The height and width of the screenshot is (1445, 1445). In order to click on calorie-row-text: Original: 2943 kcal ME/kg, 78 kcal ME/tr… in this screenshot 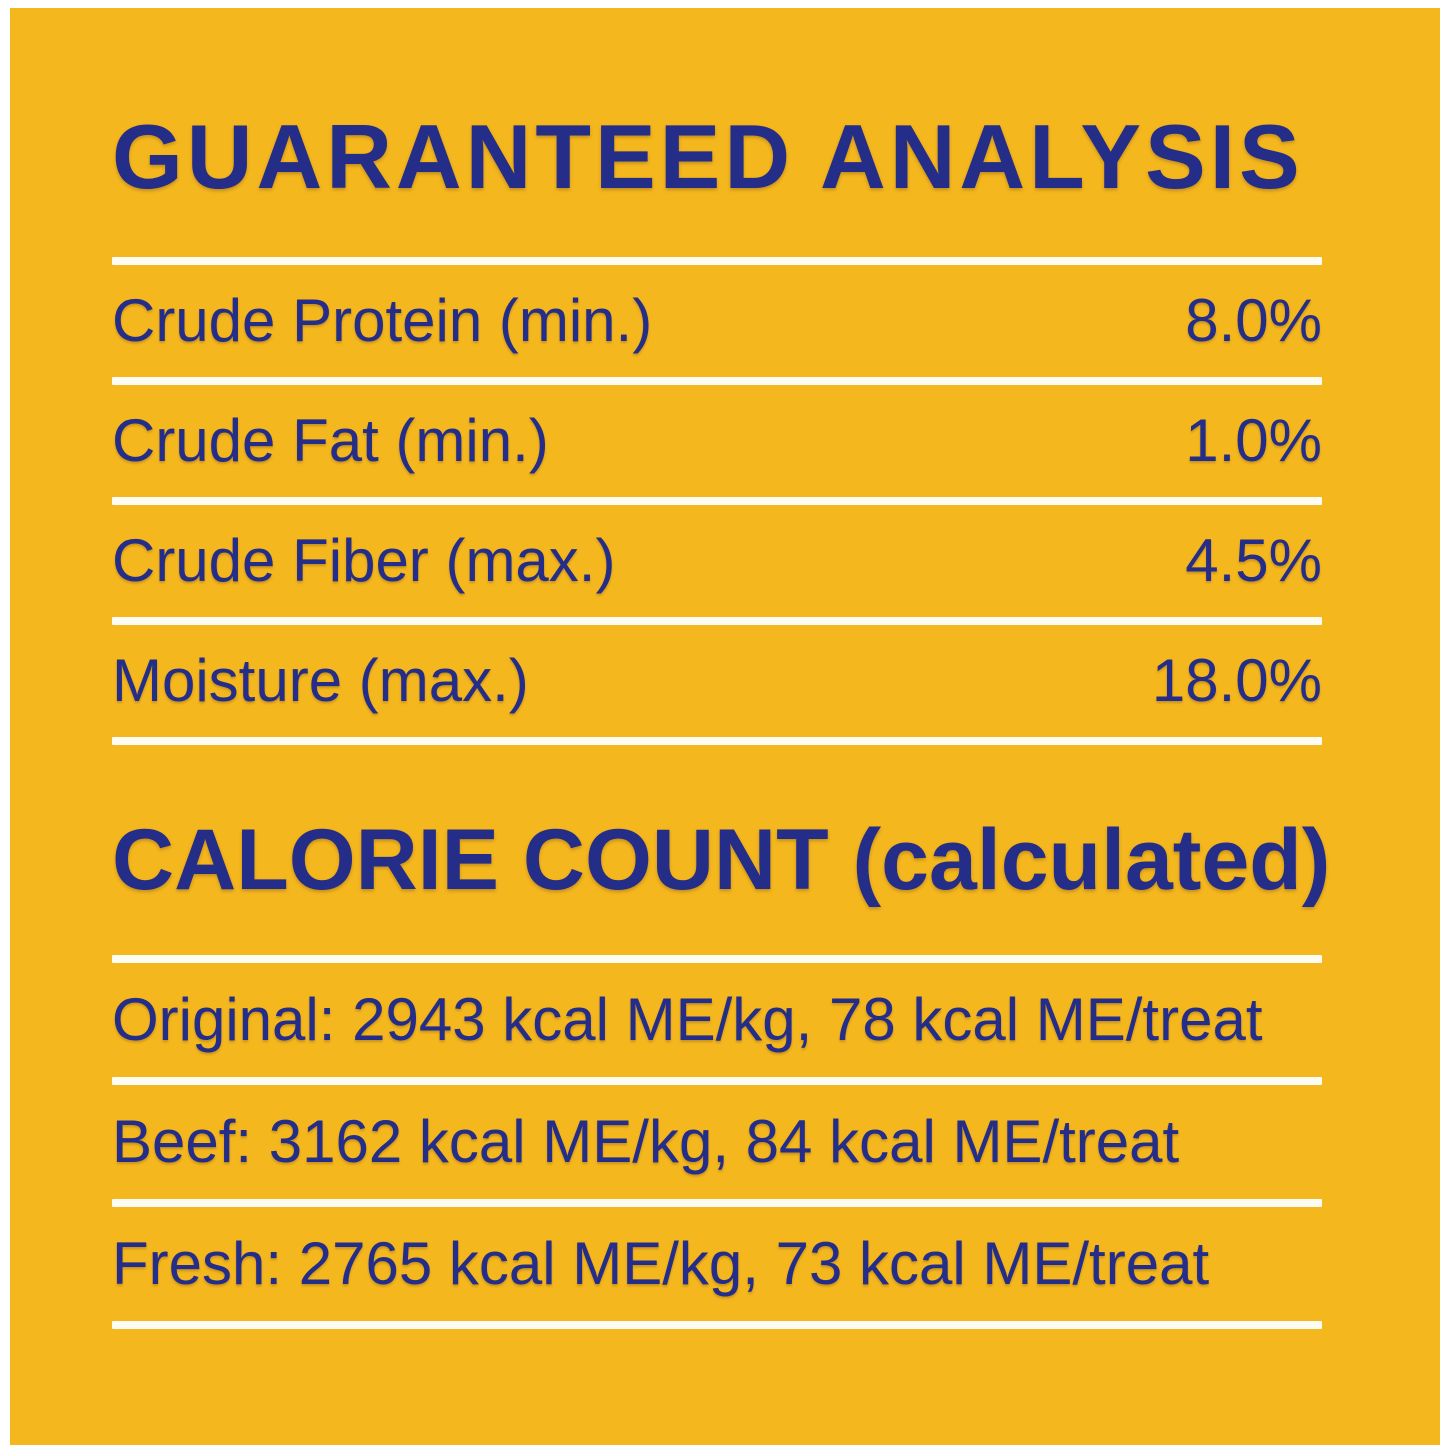, I will do `click(687, 1019)`.